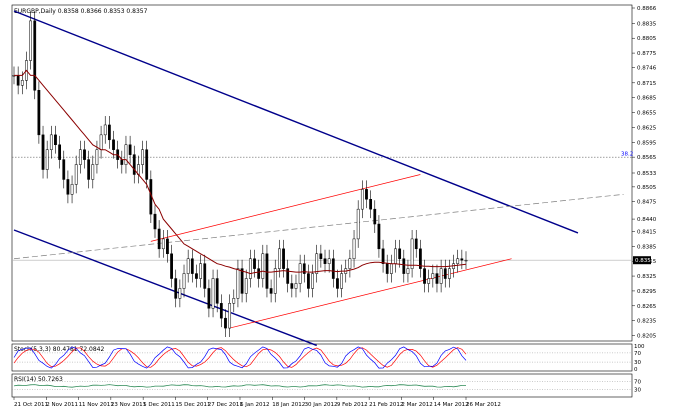 Image resolution: width=682 pixels, height=414 pixels. What do you see at coordinates (647, 203) in the screenshot?
I see `price-tick-label: 0.8475` at bounding box center [647, 203].